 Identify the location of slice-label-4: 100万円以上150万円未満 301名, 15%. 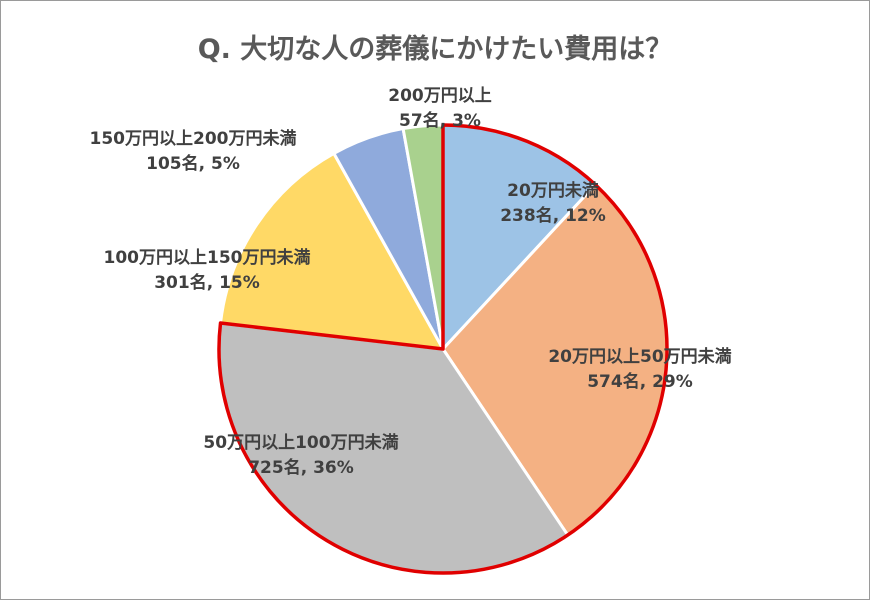
(207, 270).